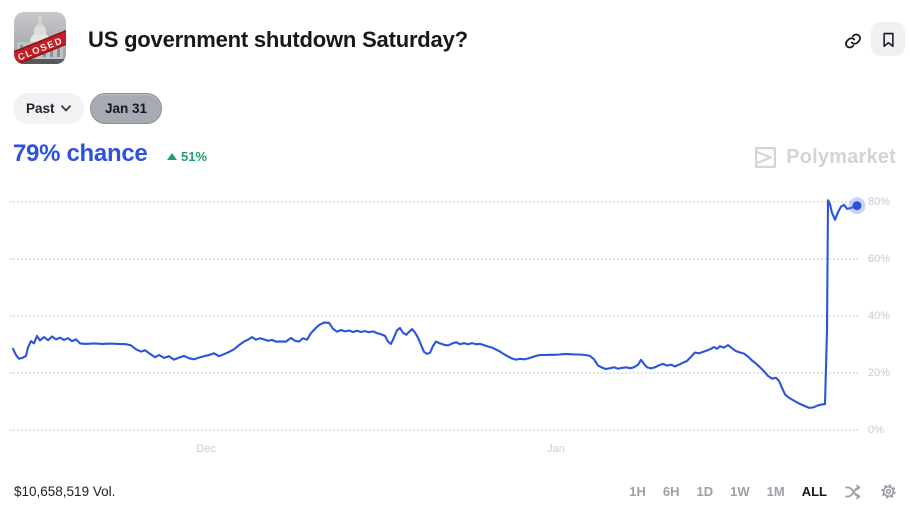 The image size is (910, 519). I want to click on date-pill-label: Jan 31, so click(126, 108).